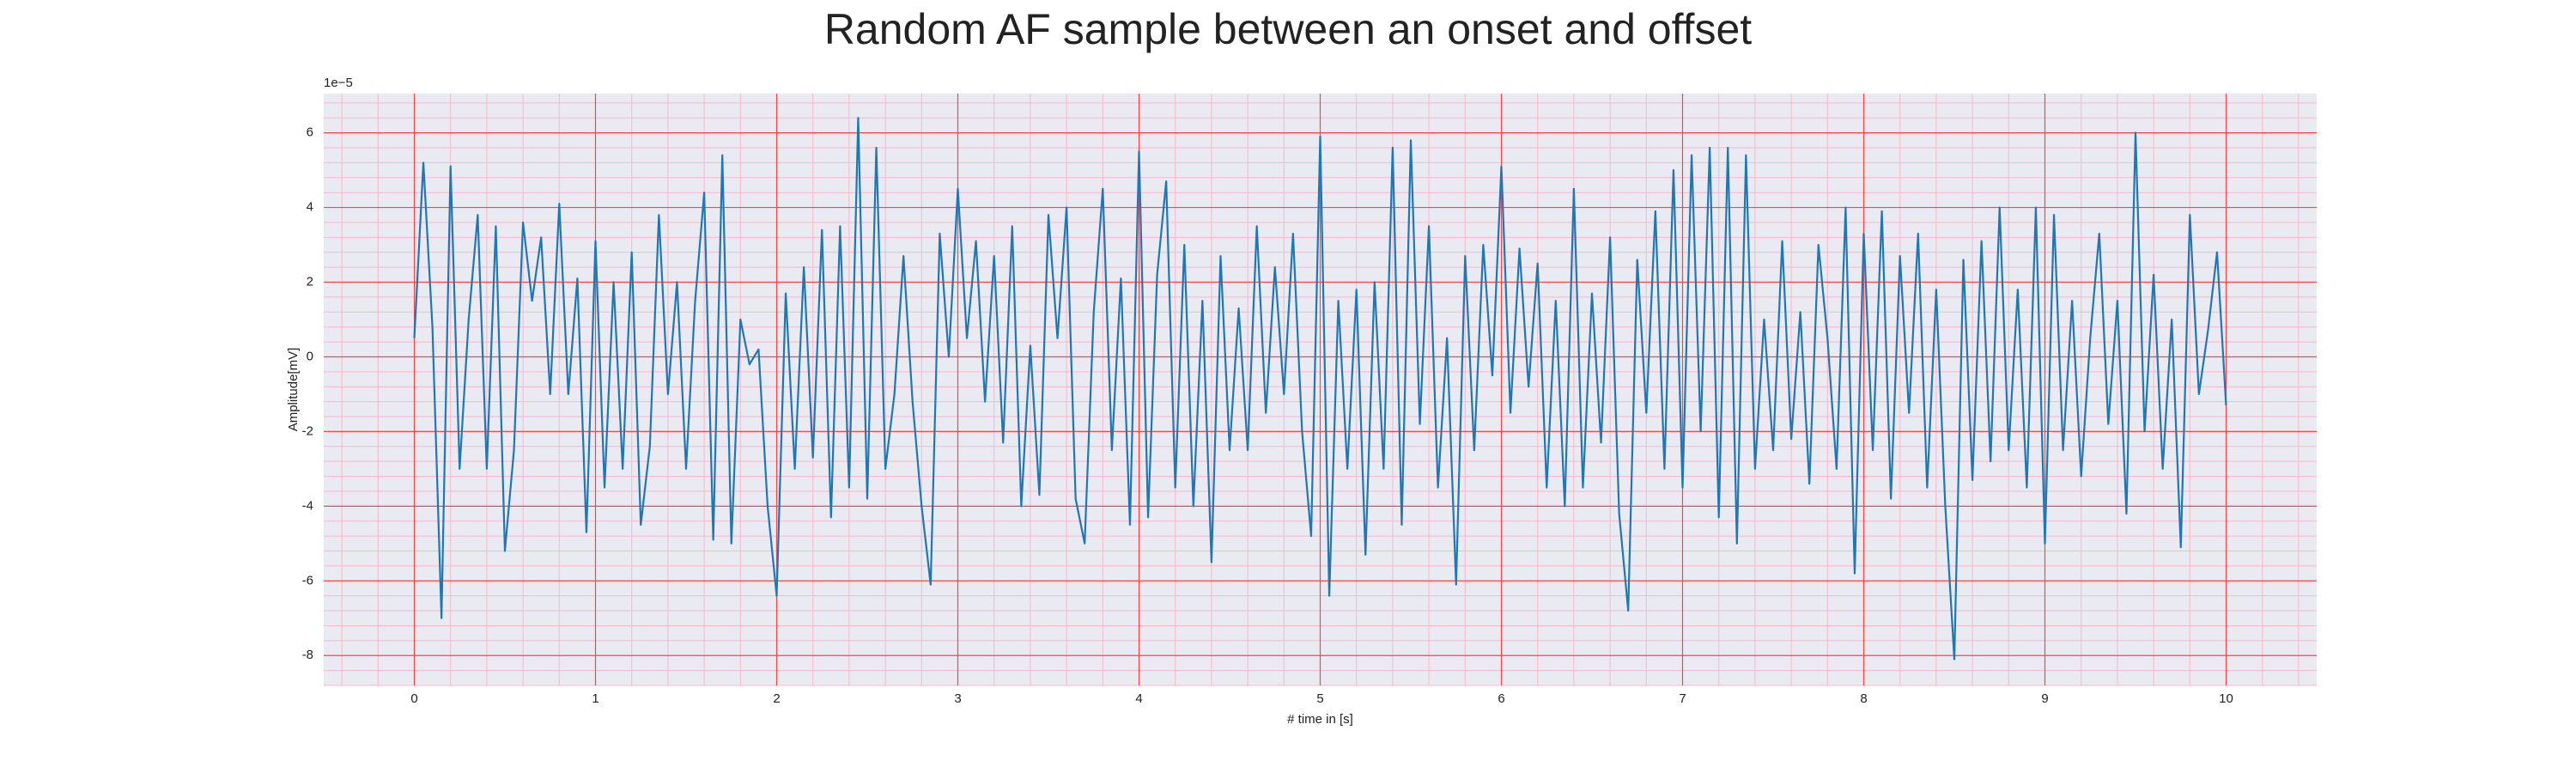 This screenshot has height=773, width=2576. Describe the element at coordinates (1864, 698) in the screenshot. I see `x-tick-label: 8` at that location.